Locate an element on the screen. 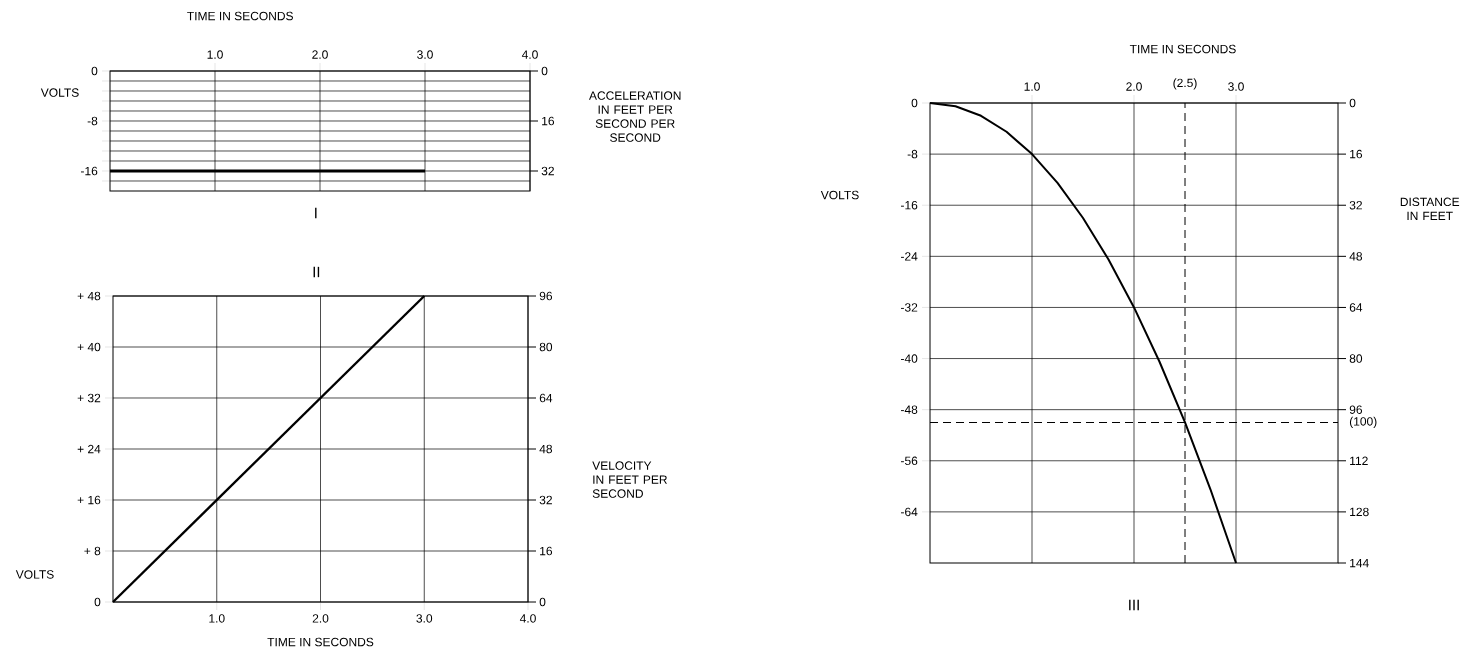 This screenshot has width=1482, height=657. y-tick-label: + 48 is located at coordinates (89, 296).